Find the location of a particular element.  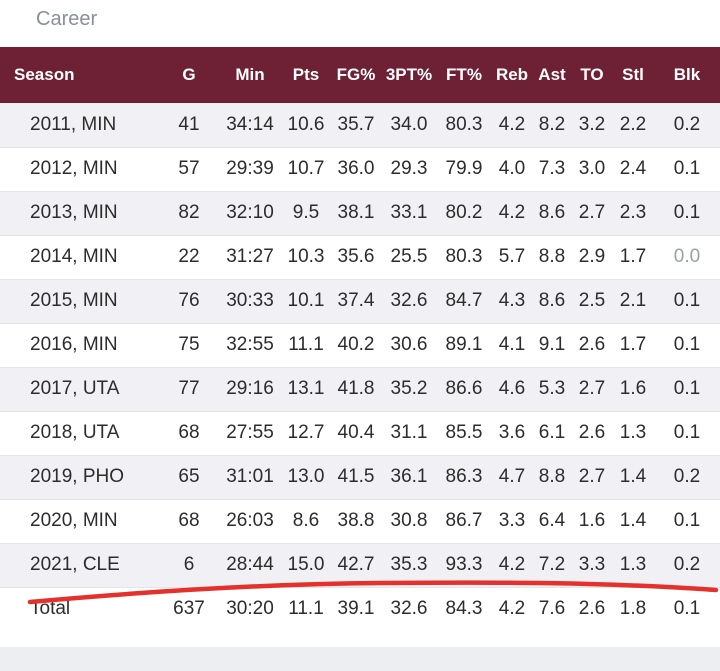

column-header-stl: Stl is located at coordinates (633, 74).